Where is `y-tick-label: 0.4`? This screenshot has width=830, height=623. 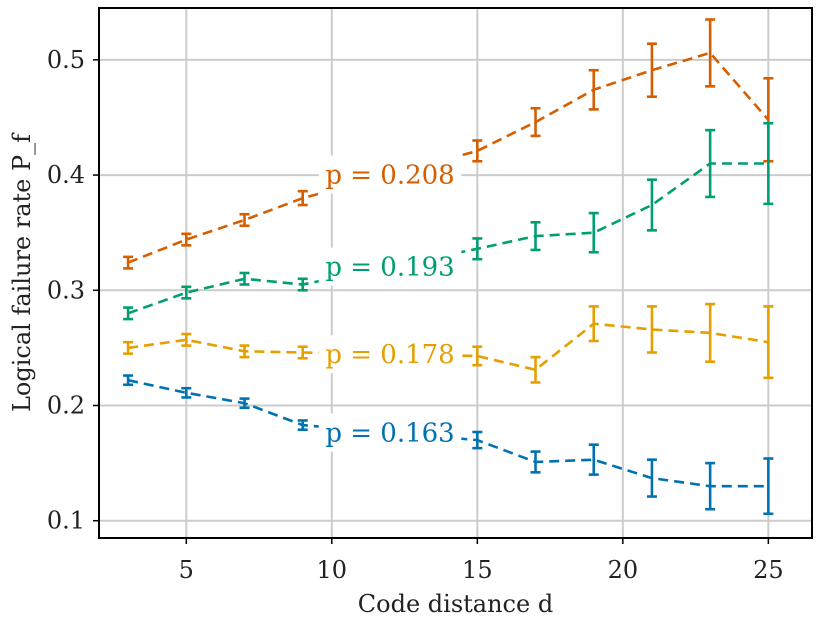 y-tick-label: 0.4 is located at coordinates (66, 175).